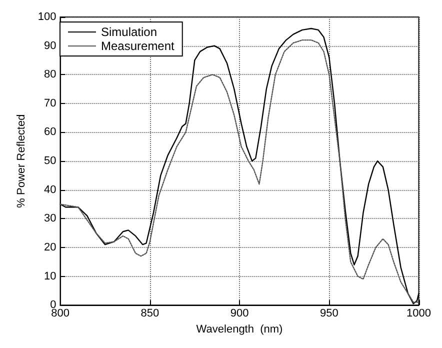 The width and height of the screenshot is (442, 348). I want to click on y-tick-label: 50, so click(50, 161).